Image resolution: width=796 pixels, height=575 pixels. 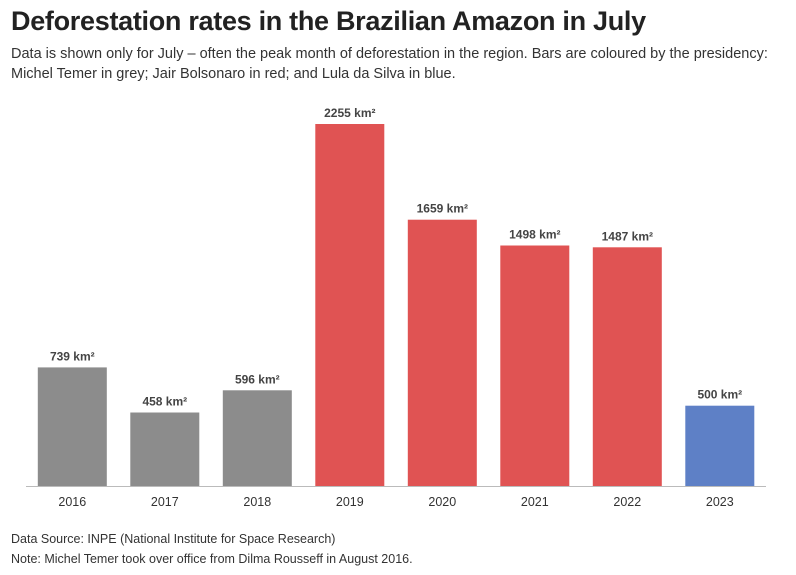 What do you see at coordinates (719, 395) in the screenshot?
I see `data-label-2023: 500 km²` at bounding box center [719, 395].